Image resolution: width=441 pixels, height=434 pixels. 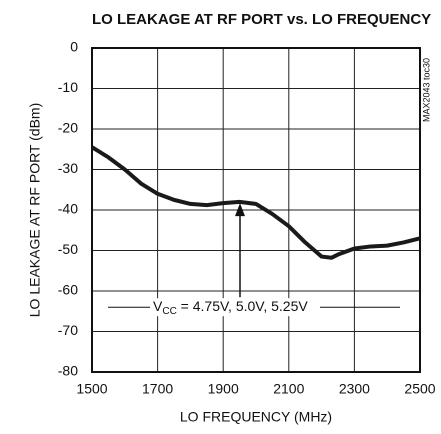 I want to click on x-tick-label: 1900, so click(x=223, y=389).